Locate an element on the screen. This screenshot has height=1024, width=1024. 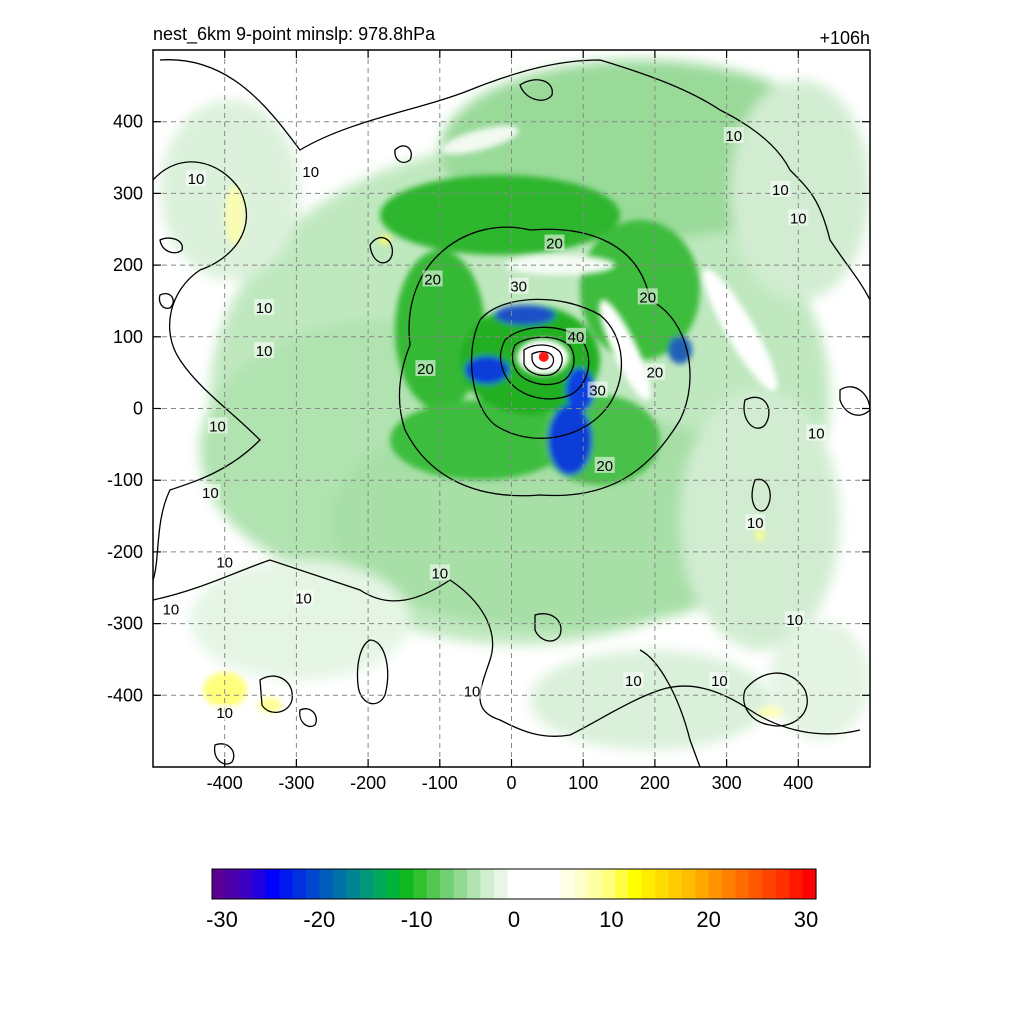
y-tick-label: 200 is located at coordinates (128, 265).